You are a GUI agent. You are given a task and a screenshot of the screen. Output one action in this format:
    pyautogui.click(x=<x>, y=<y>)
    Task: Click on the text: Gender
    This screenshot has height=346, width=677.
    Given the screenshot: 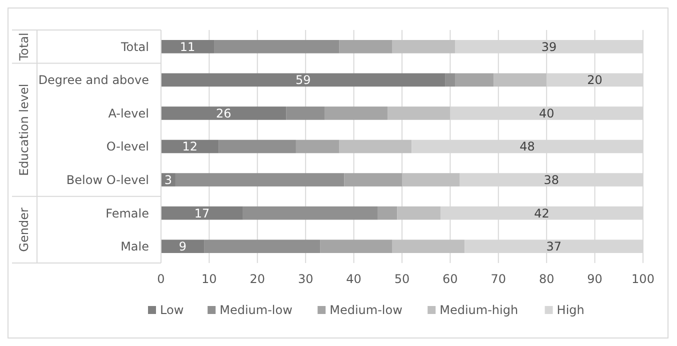 What is the action you would take?
    pyautogui.click(x=24, y=230)
    